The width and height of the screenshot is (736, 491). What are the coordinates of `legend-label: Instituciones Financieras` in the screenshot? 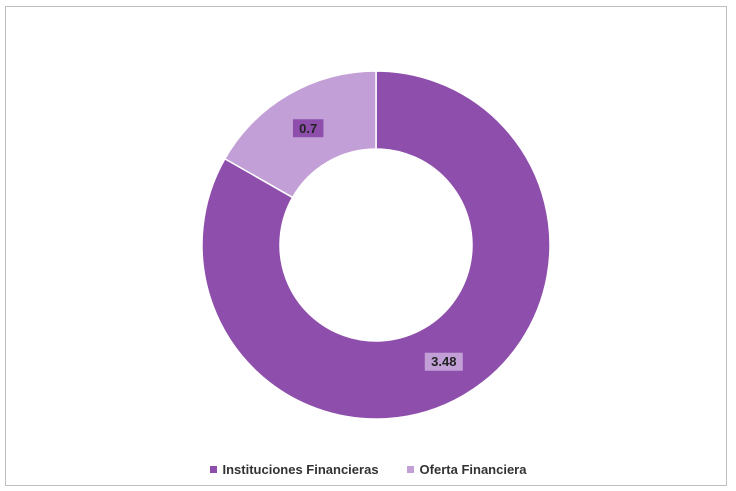 It's located at (300, 469).